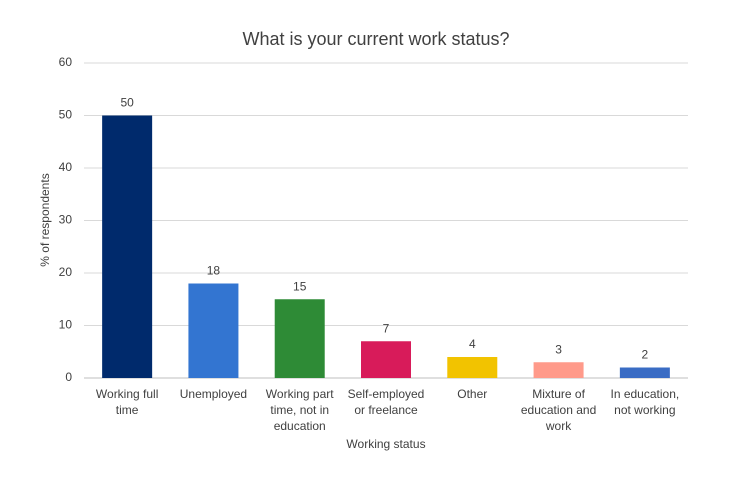 This screenshot has width=752, height=488. What do you see at coordinates (127, 103) in the screenshot?
I see `data-label: 50` at bounding box center [127, 103].